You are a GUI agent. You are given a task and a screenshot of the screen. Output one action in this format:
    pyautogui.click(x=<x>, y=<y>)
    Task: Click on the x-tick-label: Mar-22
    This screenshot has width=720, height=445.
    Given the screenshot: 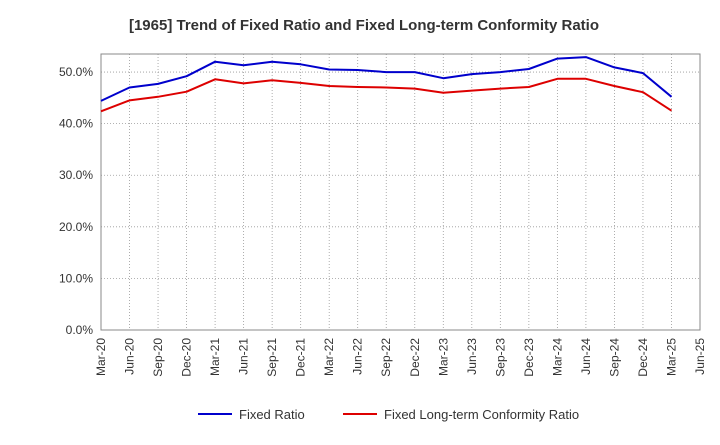 What is the action you would take?
    pyautogui.click(x=329, y=357)
    